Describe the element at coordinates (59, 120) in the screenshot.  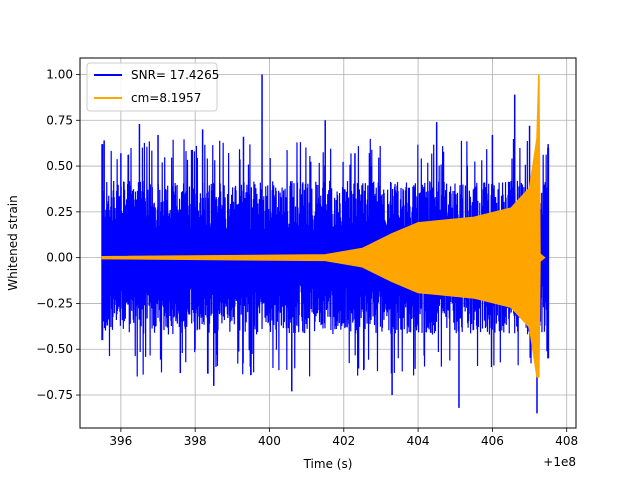
I see `y-tick-label: 0.75` at that location.